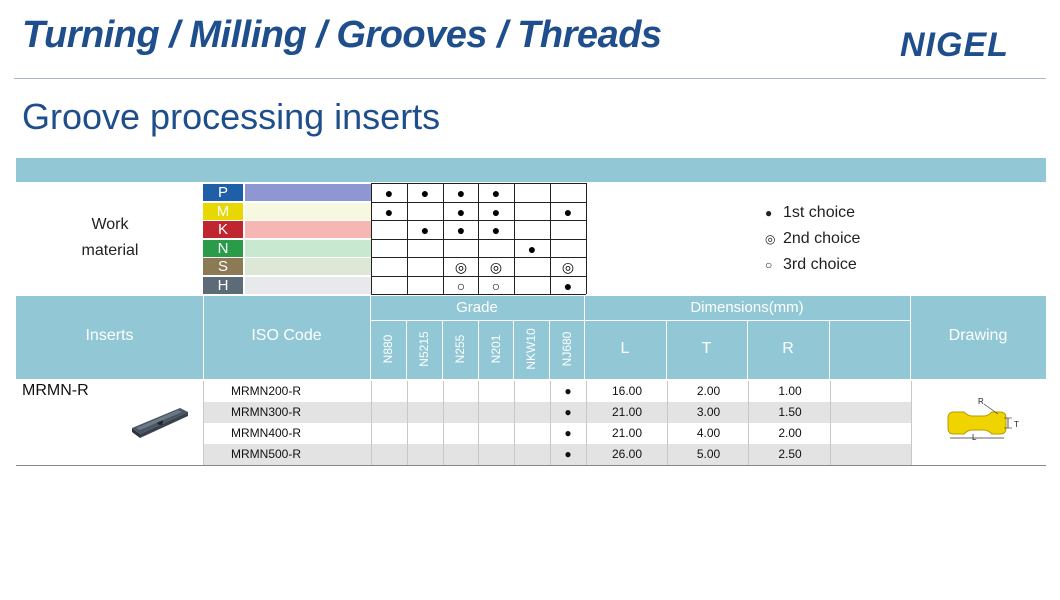 The height and width of the screenshot is (600, 1060). Describe the element at coordinates (627, 391) in the screenshot. I see `dim-l-cell: 16.00` at that location.